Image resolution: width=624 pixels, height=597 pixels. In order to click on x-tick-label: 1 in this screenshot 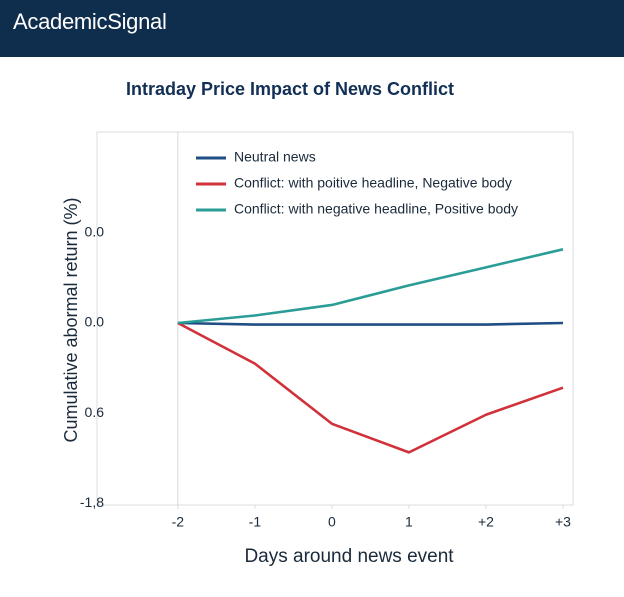, I will do `click(409, 522)`.